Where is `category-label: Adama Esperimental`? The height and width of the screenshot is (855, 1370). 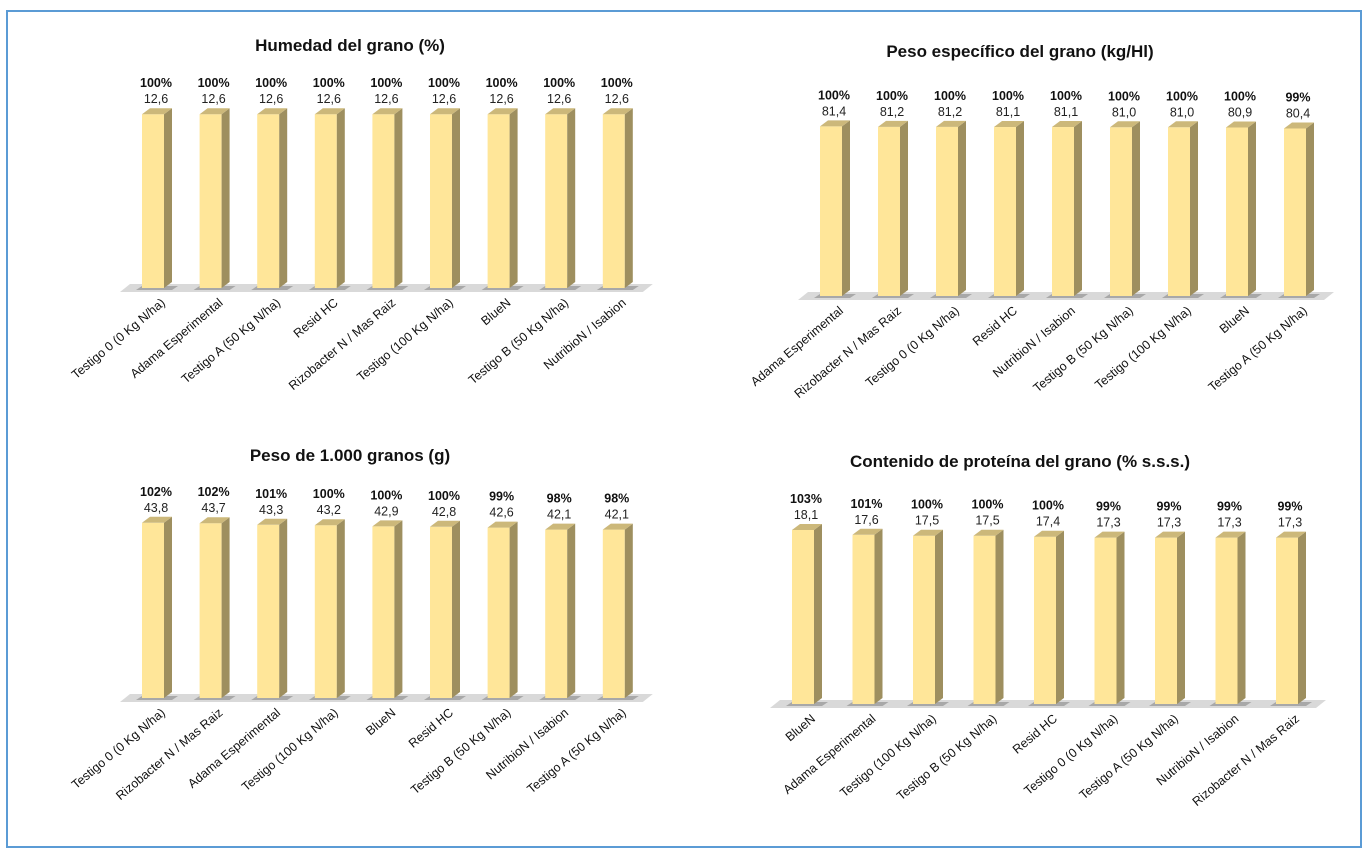
category-label: Adama Esperimental is located at coordinates (797, 346).